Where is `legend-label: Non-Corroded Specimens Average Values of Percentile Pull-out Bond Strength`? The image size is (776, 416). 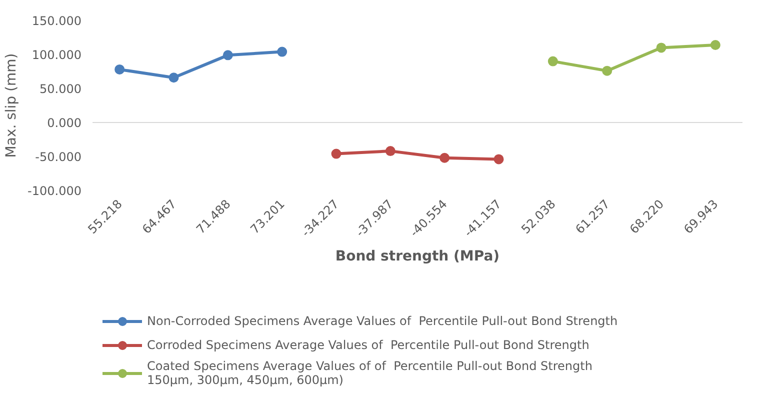
legend-label: Non-Corroded Specimens Average Values of Percentile Pull-out Bond Strength is located at coordinates (382, 321).